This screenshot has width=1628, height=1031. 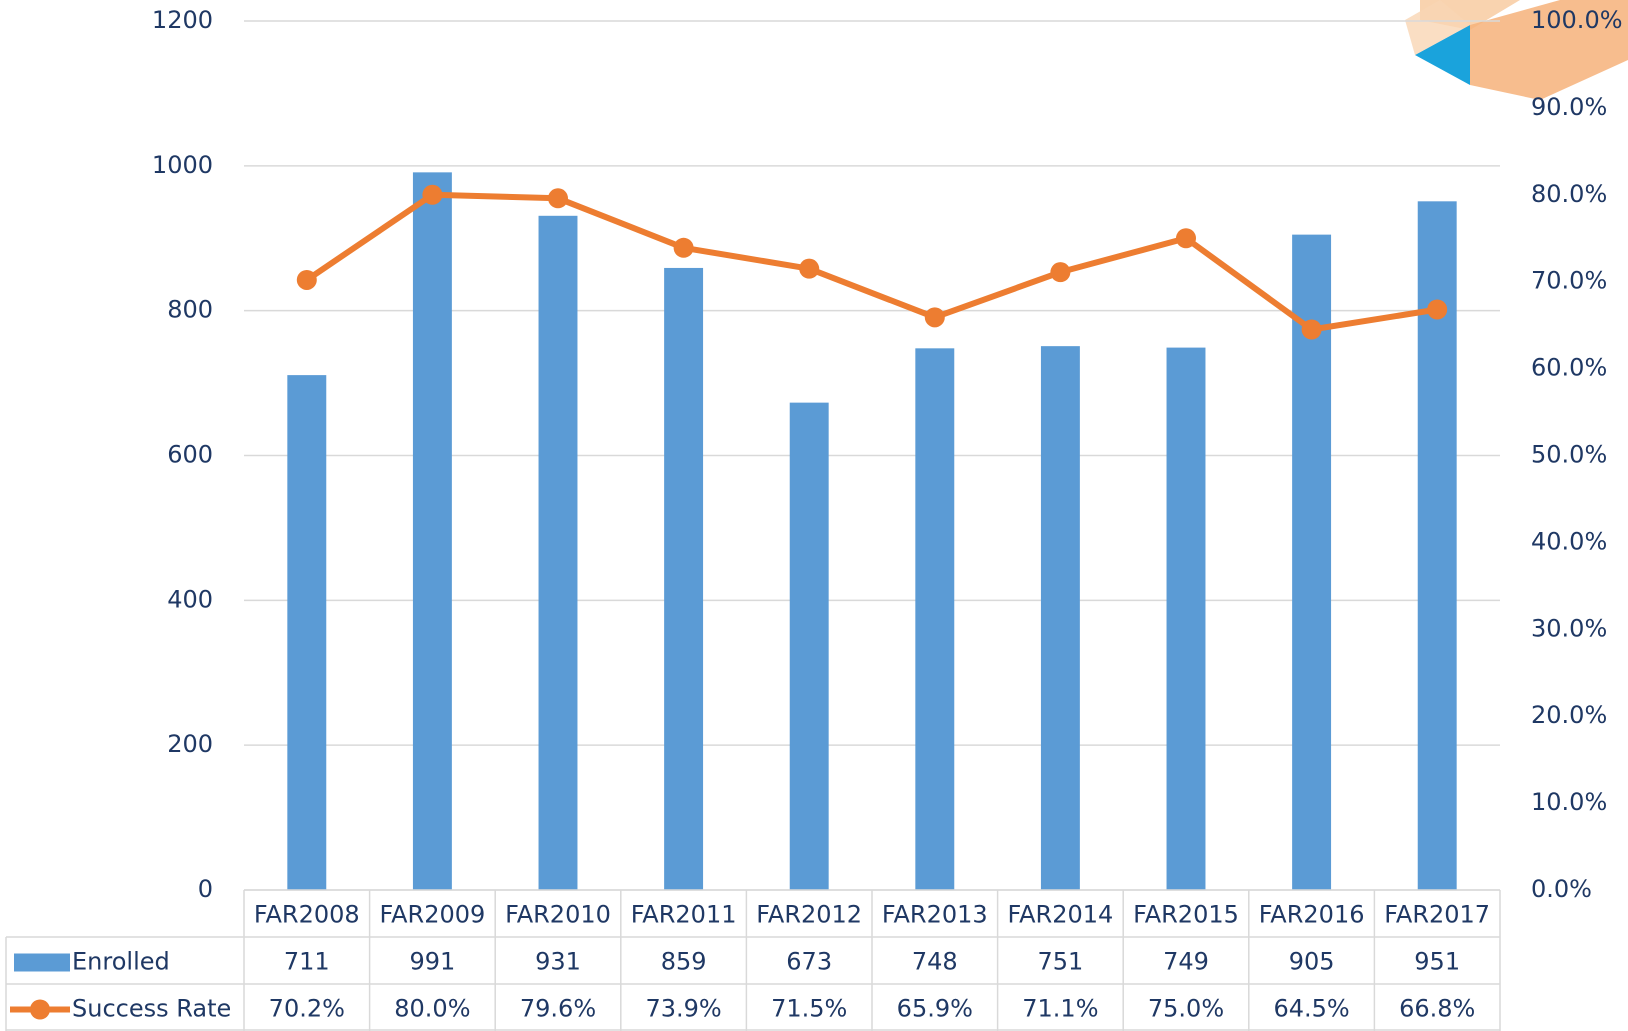 What do you see at coordinates (1186, 1009) in the screenshot?
I see `table-value: 75.0%` at bounding box center [1186, 1009].